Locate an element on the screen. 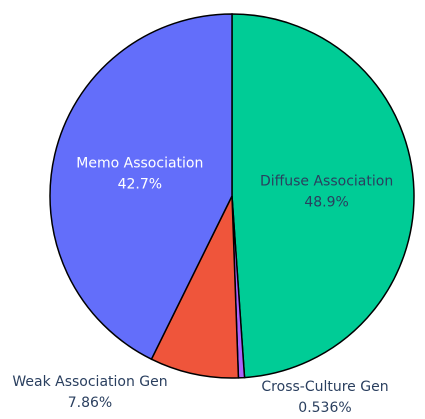  slice-percent: 7.86% is located at coordinates (90, 403).